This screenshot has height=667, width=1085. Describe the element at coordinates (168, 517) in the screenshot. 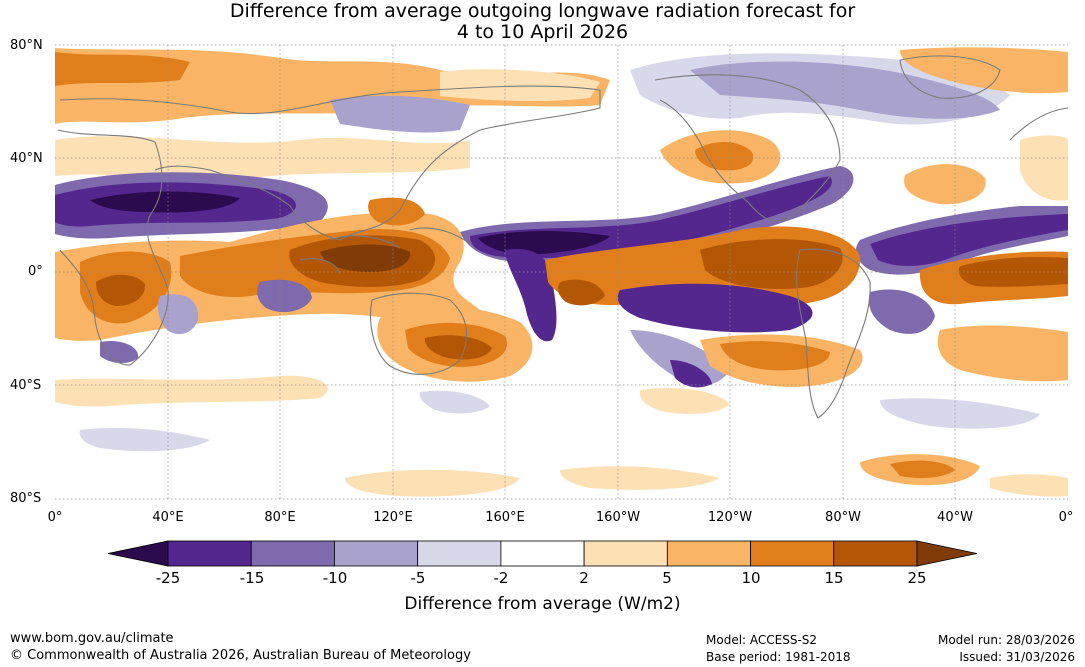

I see `lon-label-40e: 40°E` at that location.